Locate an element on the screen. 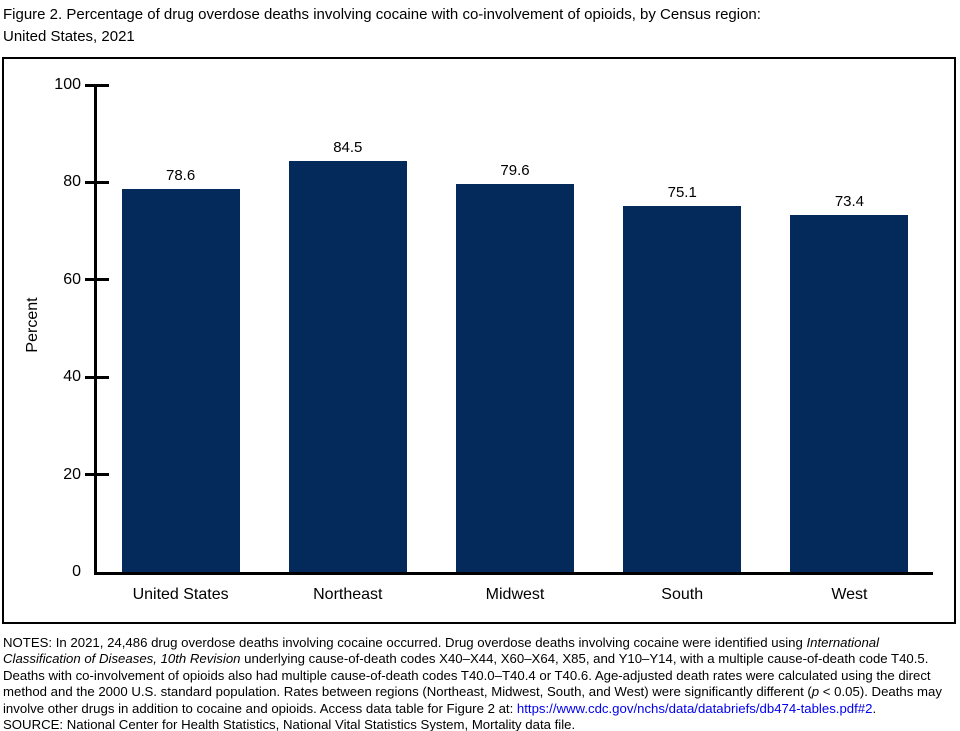 The image size is (960, 731). x-axis-labels: United States Northeast Midwest South West is located at coordinates (515, 595).